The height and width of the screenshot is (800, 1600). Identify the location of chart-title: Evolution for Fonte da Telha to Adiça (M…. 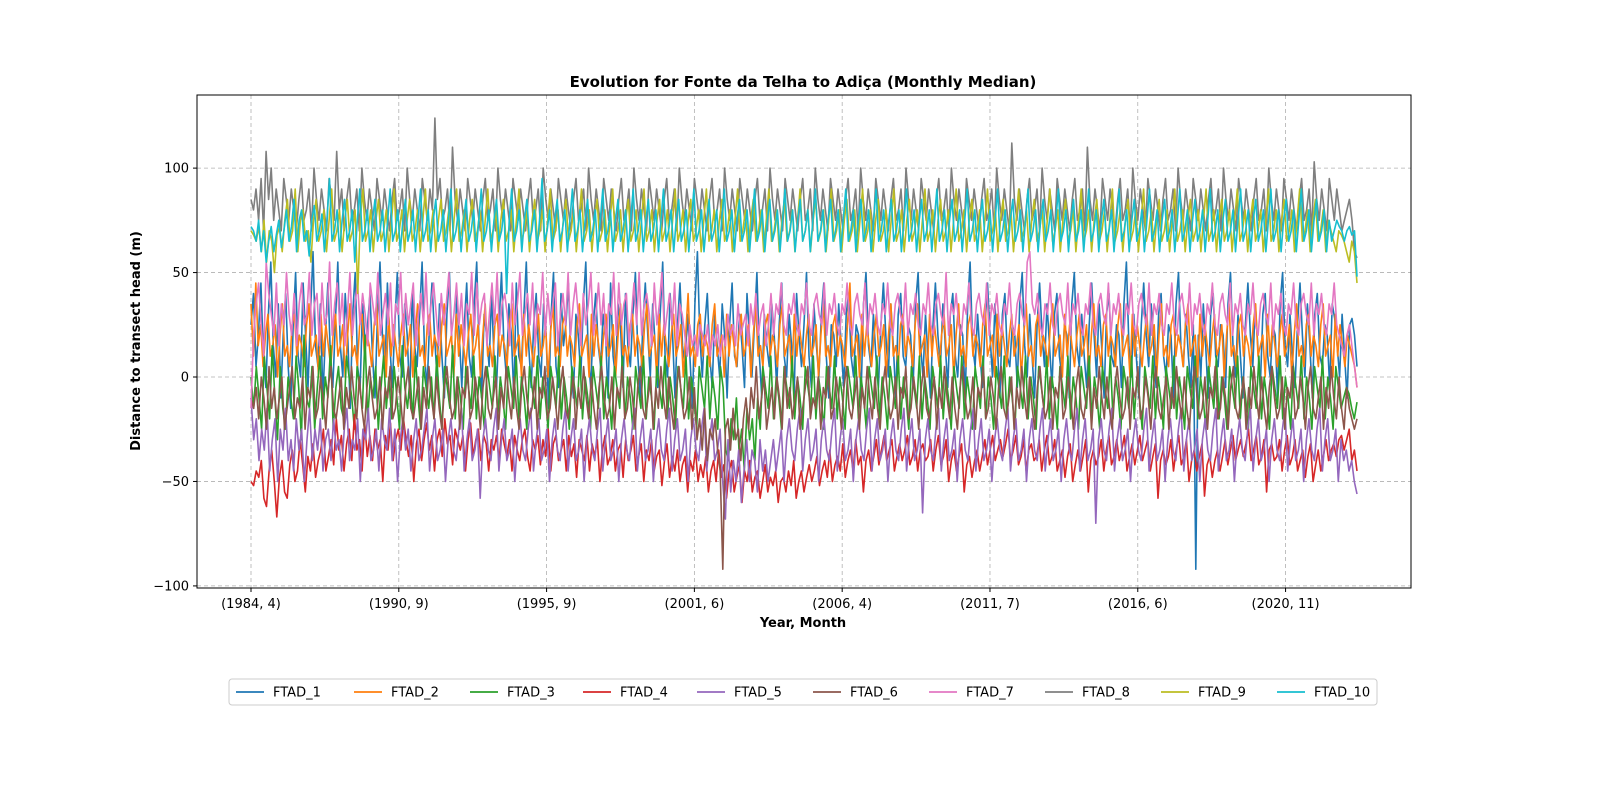
(803, 82).